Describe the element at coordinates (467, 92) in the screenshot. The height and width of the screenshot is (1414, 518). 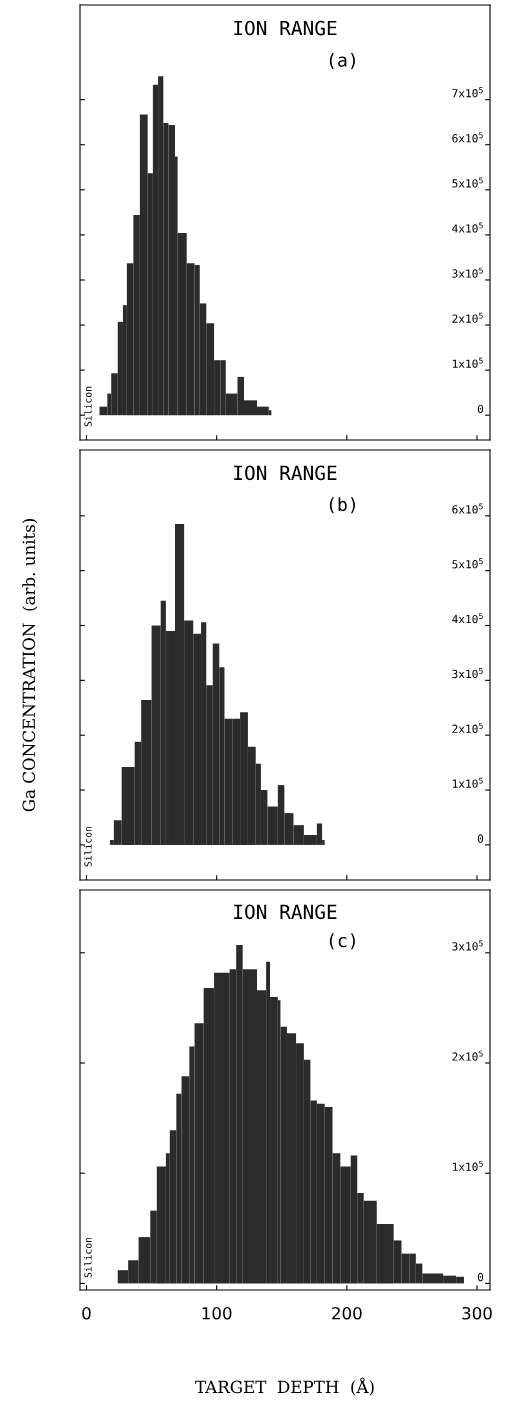
I see `y-tick-label: 7x10$^{5}$` at that location.